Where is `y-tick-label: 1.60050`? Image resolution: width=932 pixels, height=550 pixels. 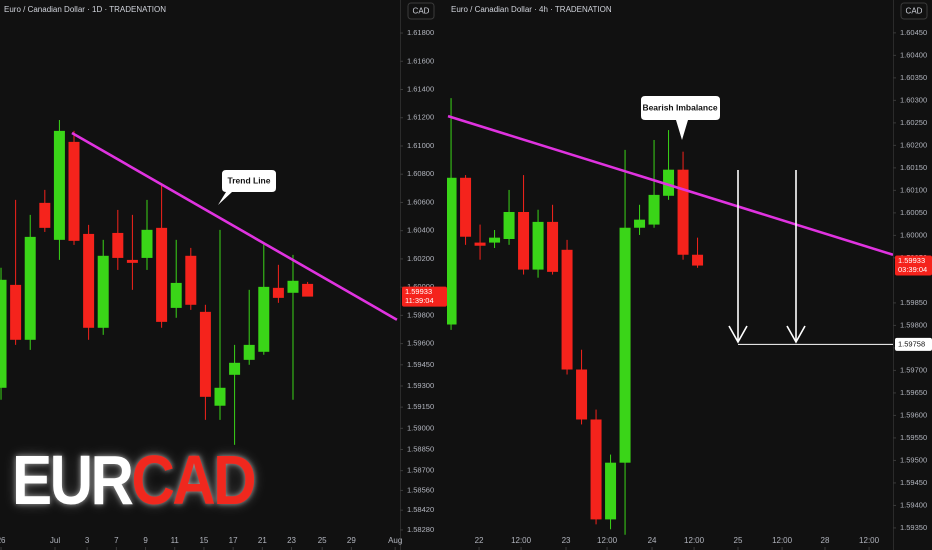
y-tick-label: 1.60050 is located at coordinates (913, 212).